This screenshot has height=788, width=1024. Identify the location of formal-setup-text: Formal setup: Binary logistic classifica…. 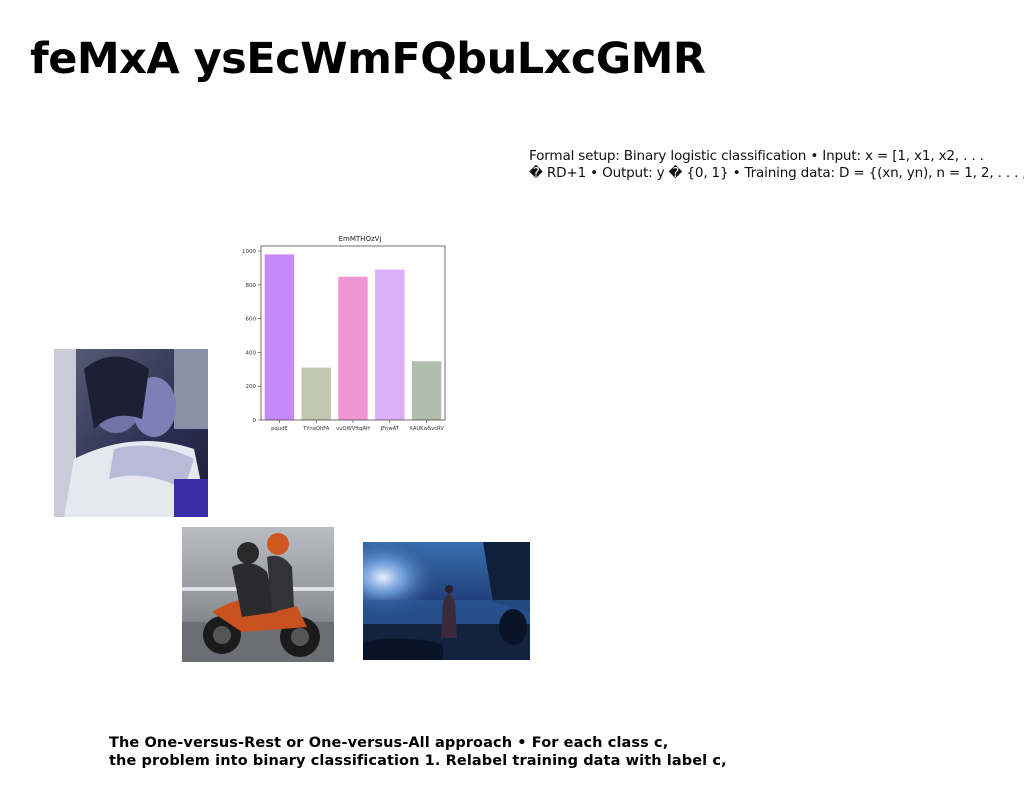
(776, 165).